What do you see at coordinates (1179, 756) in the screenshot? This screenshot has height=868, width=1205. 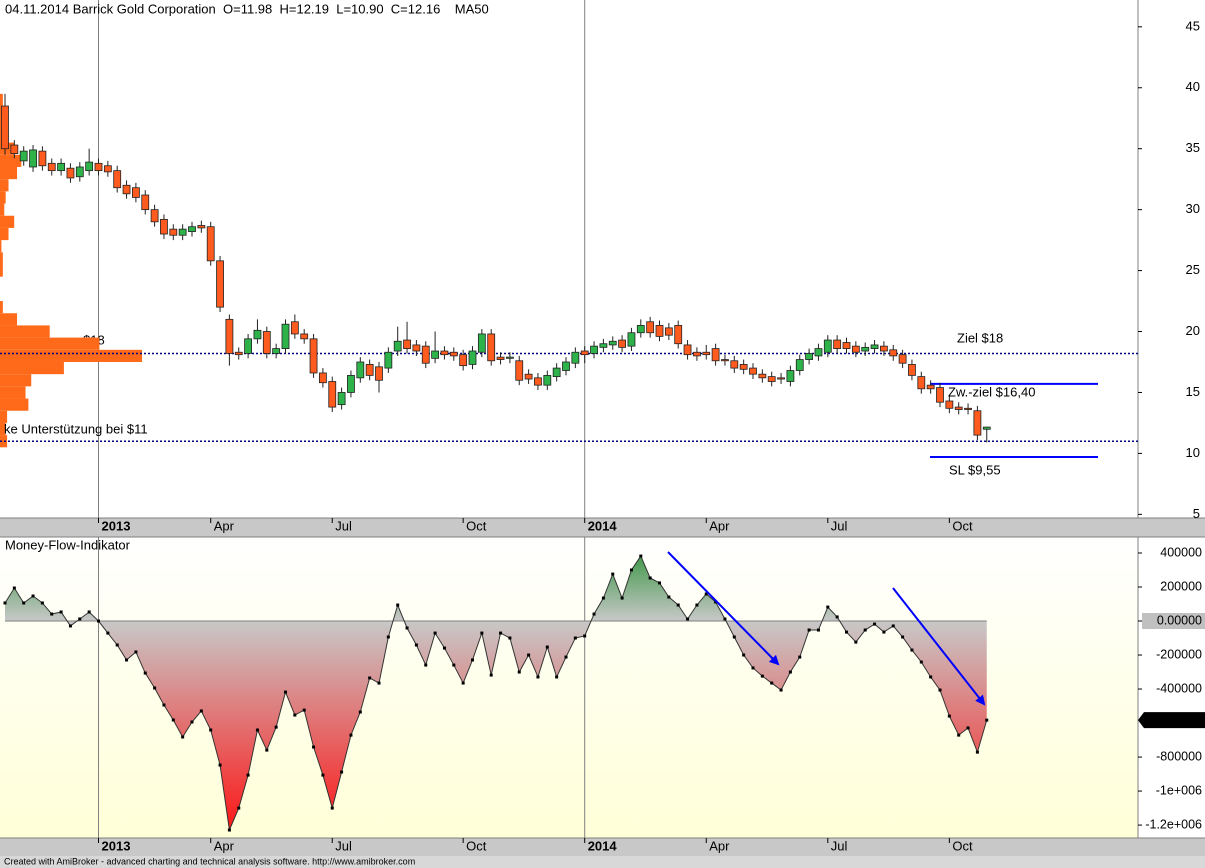 I see `y-tick-label: -800000` at bounding box center [1179, 756].